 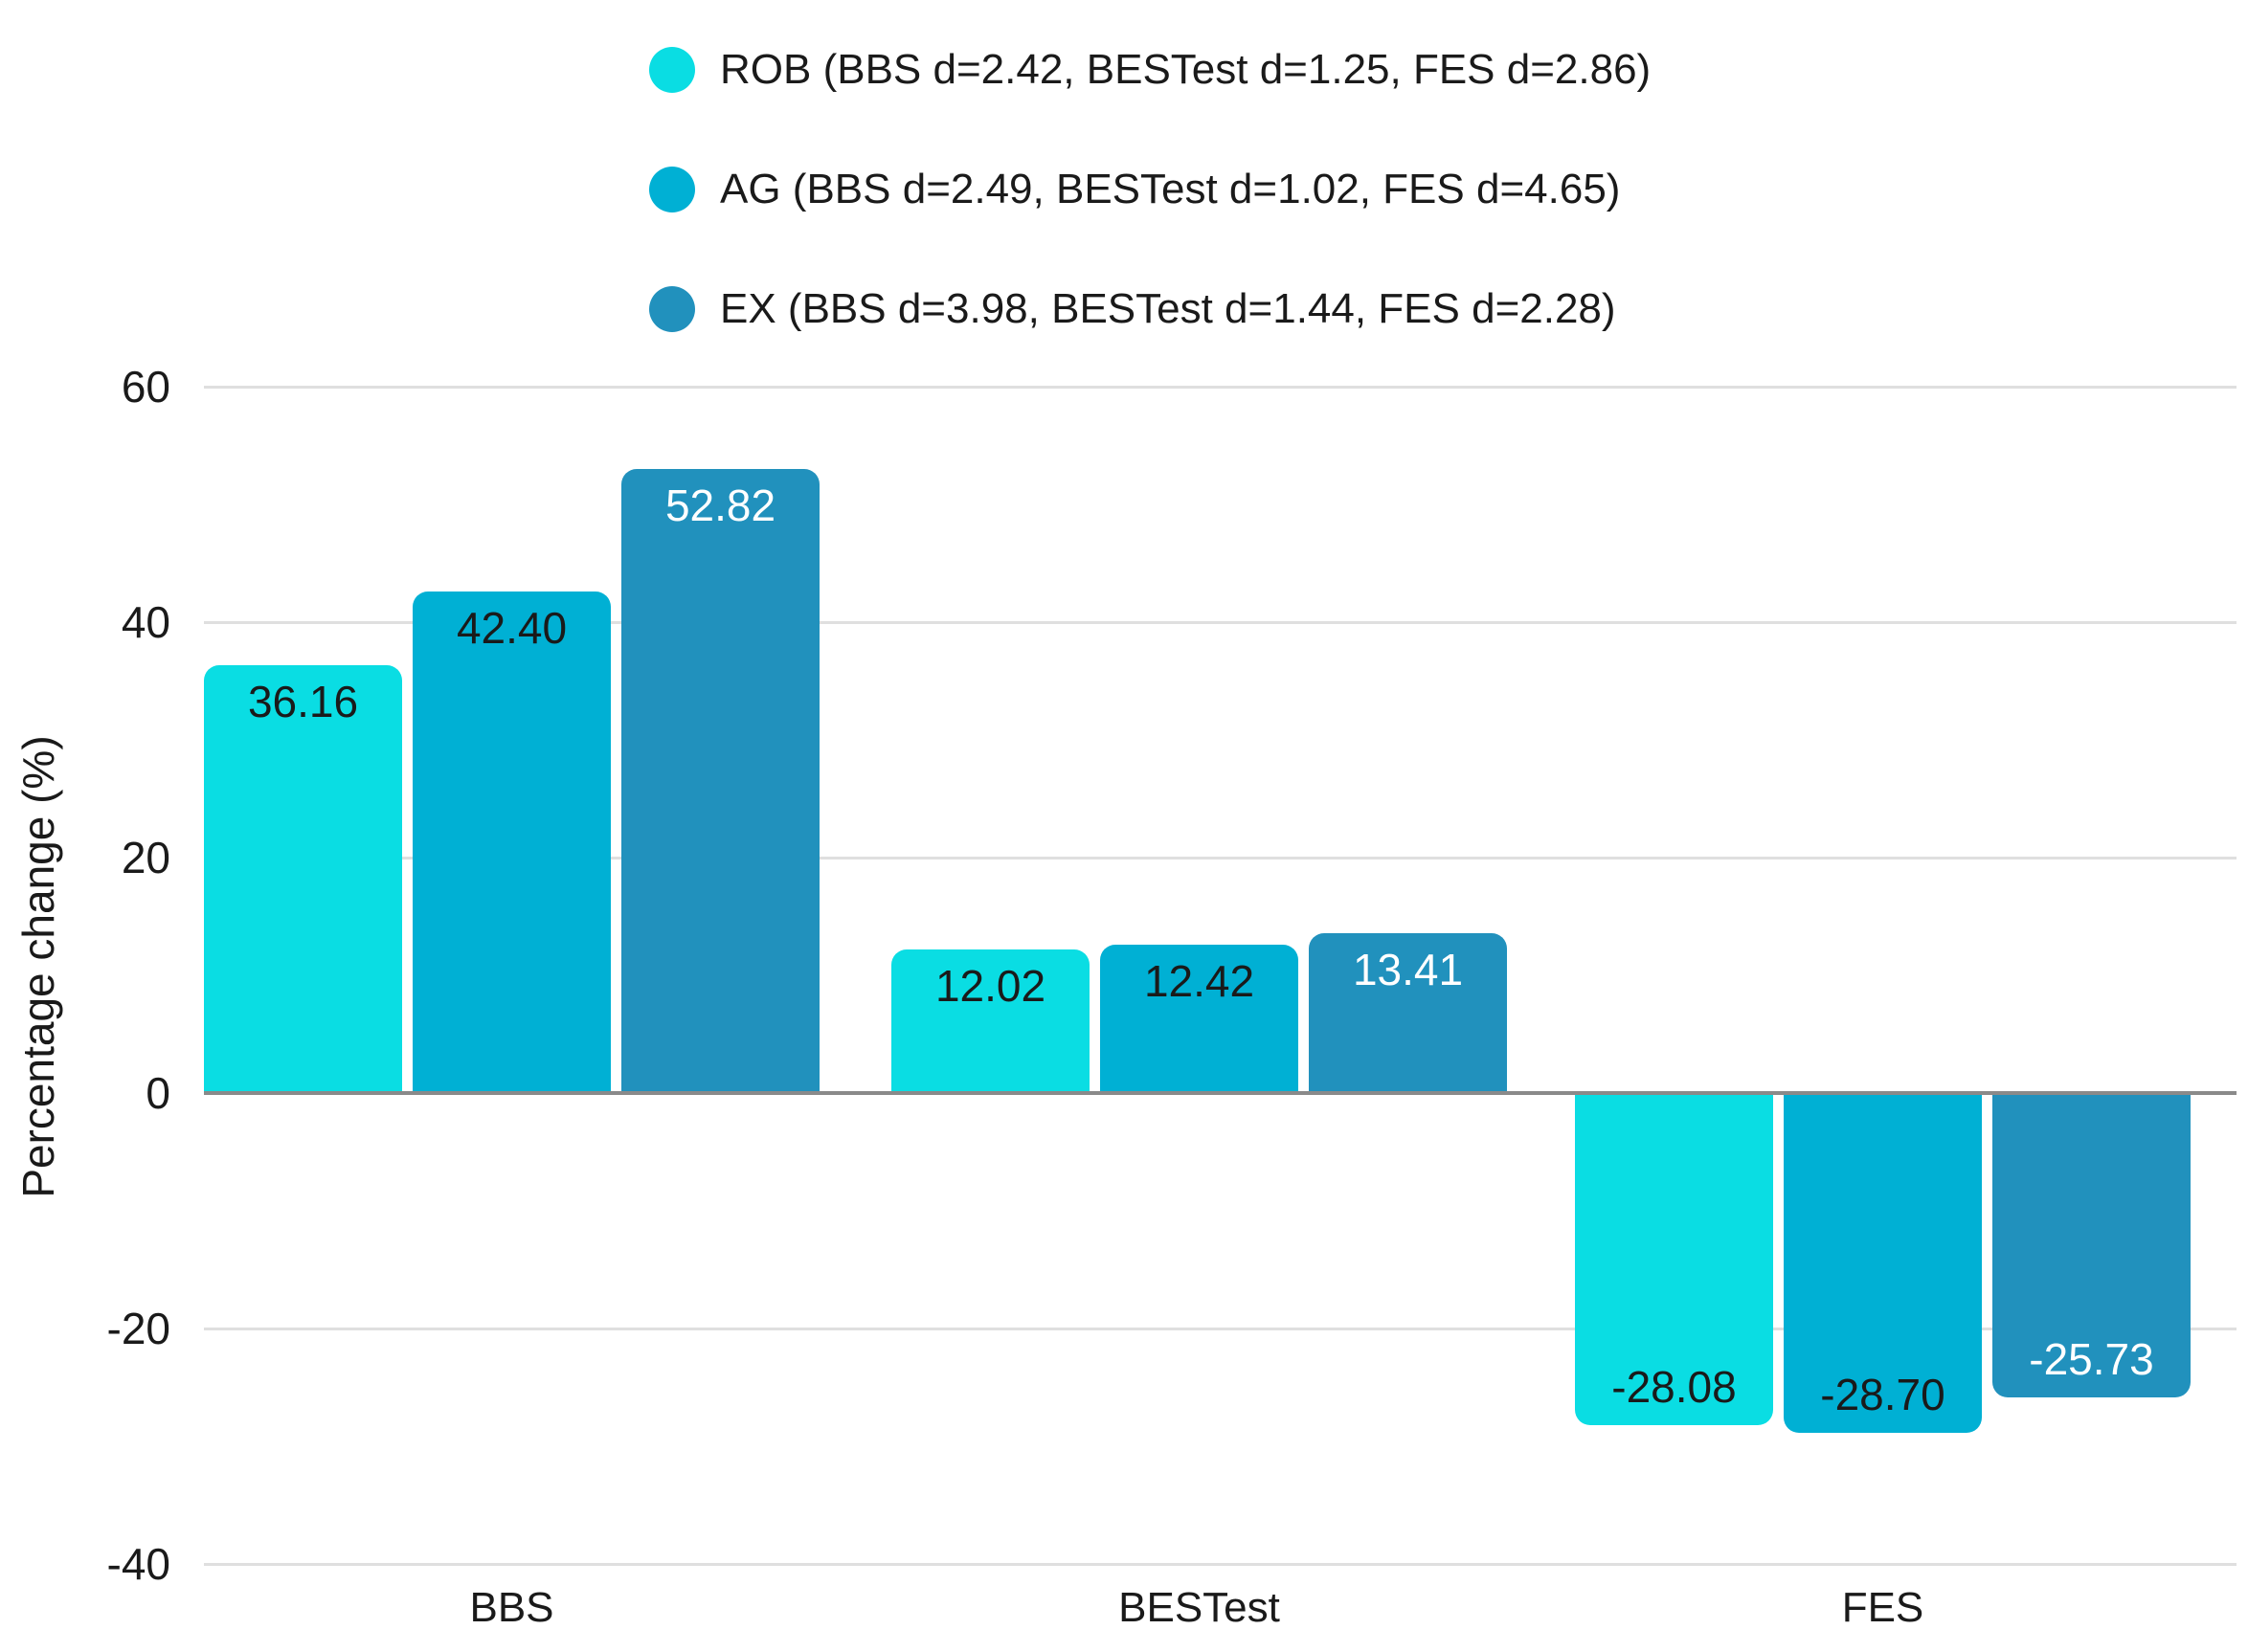 What do you see at coordinates (511, 1607) in the screenshot?
I see `x-axis-label-bbs: BBS` at bounding box center [511, 1607].